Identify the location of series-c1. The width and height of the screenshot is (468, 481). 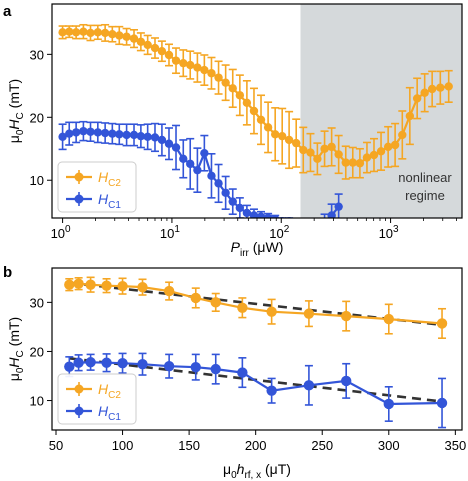
(256, 390).